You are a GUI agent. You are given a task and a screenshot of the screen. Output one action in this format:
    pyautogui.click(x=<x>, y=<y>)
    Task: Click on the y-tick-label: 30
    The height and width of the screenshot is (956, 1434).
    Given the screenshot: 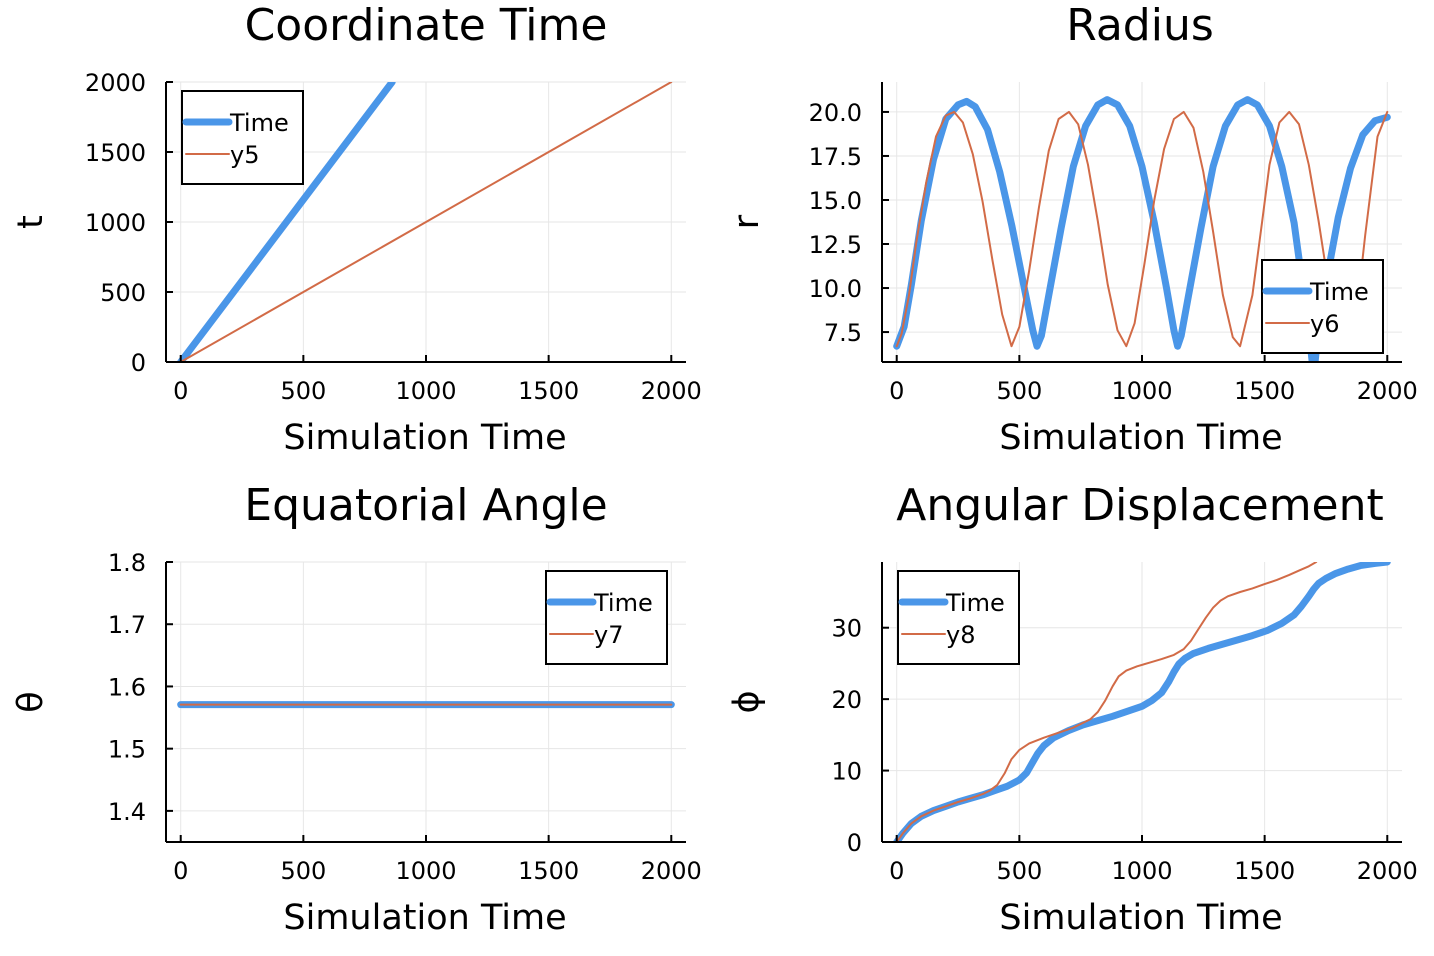 What is the action you would take?
    pyautogui.click(x=846, y=629)
    